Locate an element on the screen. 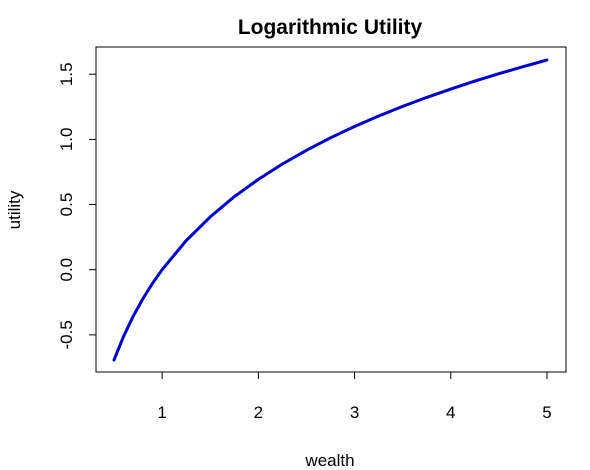  y-tick-label: 0.0 is located at coordinates (66, 270).